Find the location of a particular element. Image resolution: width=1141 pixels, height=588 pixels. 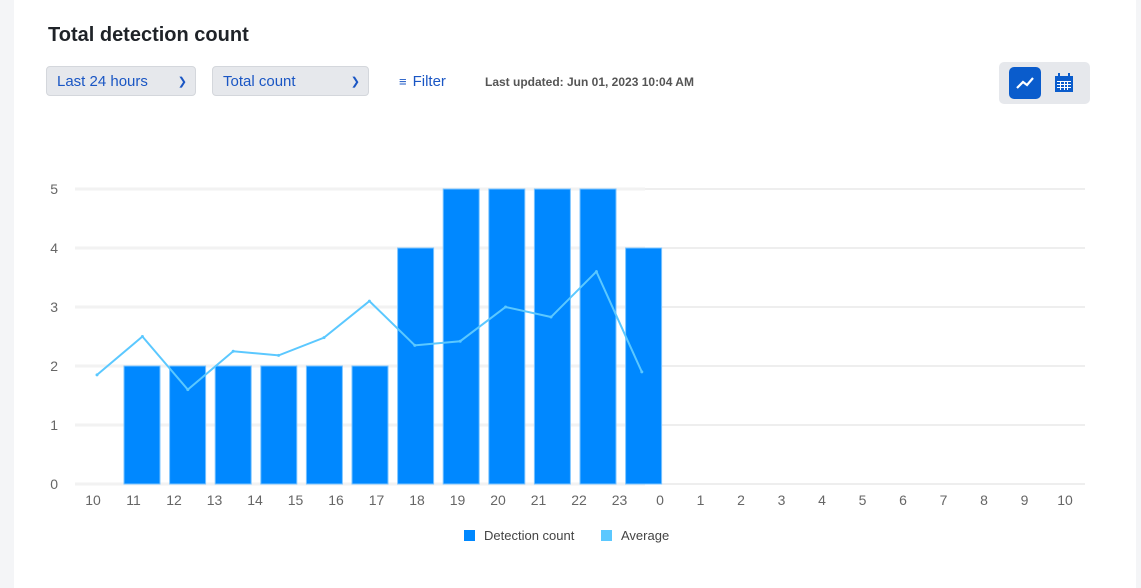

time-range-value: Last 24 hours is located at coordinates (102, 81).